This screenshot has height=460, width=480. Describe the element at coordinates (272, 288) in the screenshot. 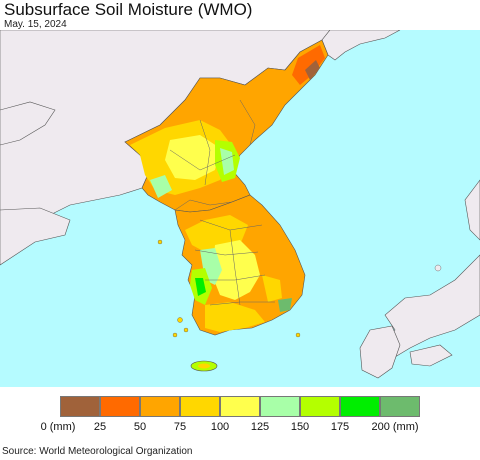

I see `sk-zone-yellow-east` at that location.